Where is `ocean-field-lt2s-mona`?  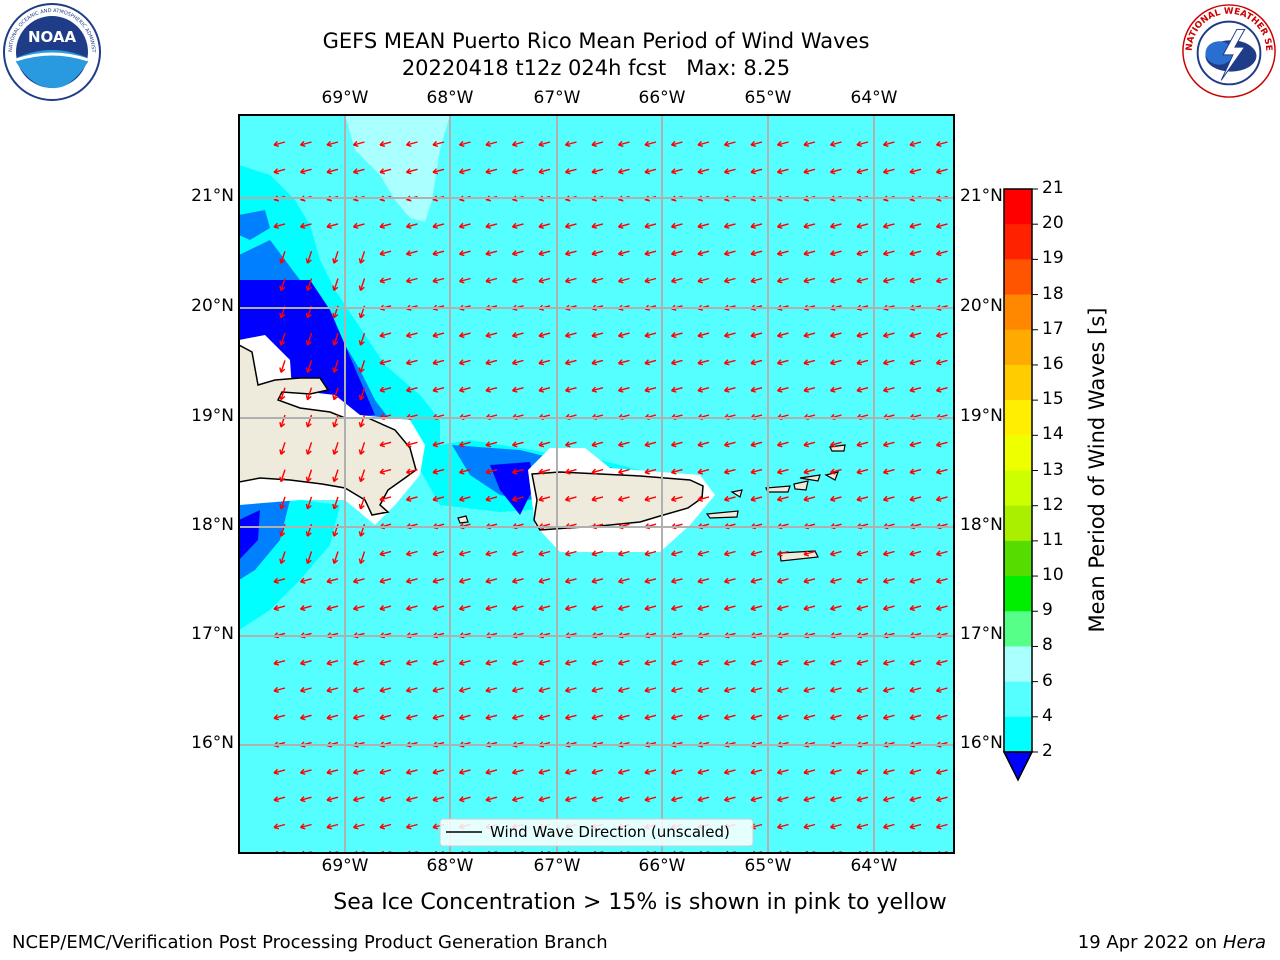
ocean-field-lt2s-mona is located at coordinates (512, 488).